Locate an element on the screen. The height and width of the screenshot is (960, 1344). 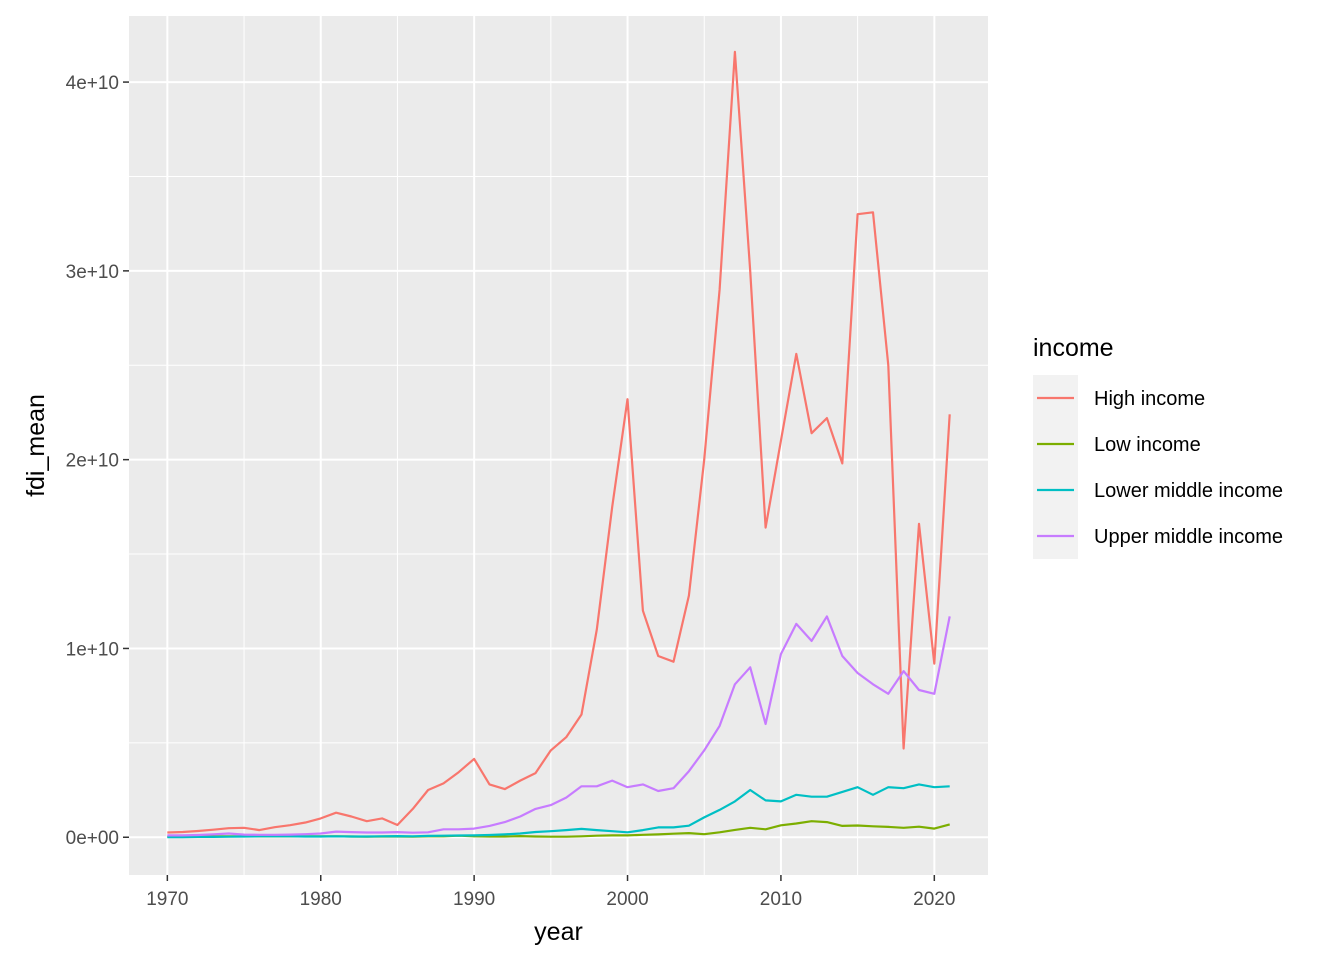
legend-title: income is located at coordinates (1073, 348).